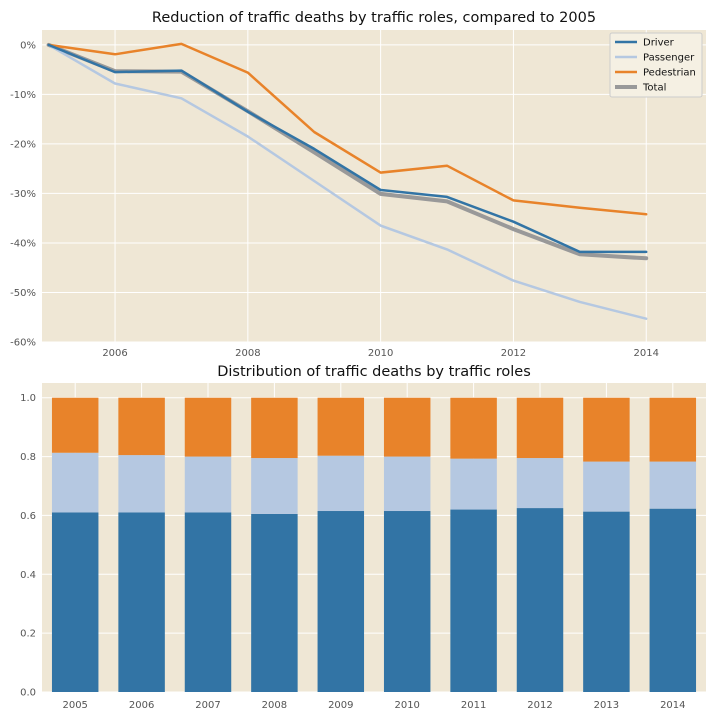 The width and height of the screenshot is (720, 720). I want to click on y-tick-label: -10%, so click(23, 95).